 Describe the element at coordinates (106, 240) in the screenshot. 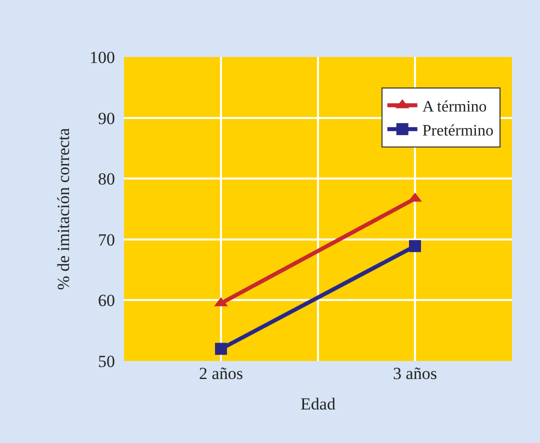

I see `y-tick-label: 70` at that location.